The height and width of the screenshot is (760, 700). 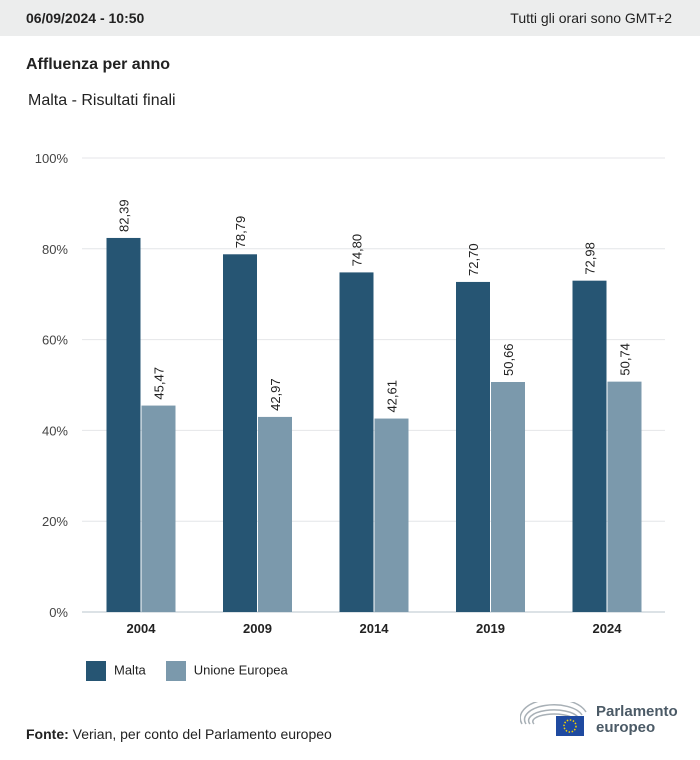 What do you see at coordinates (47, 734) in the screenshot?
I see `source-label: Fonte:` at bounding box center [47, 734].